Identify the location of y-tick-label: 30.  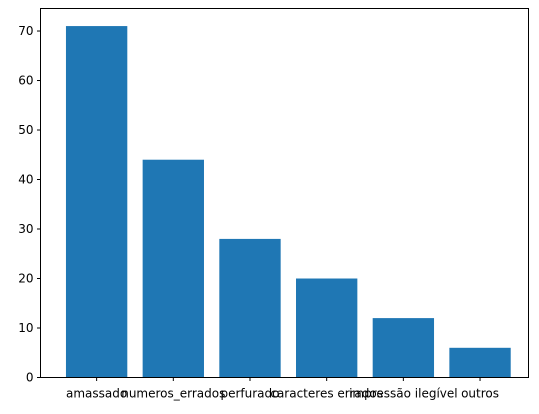
(25, 229).